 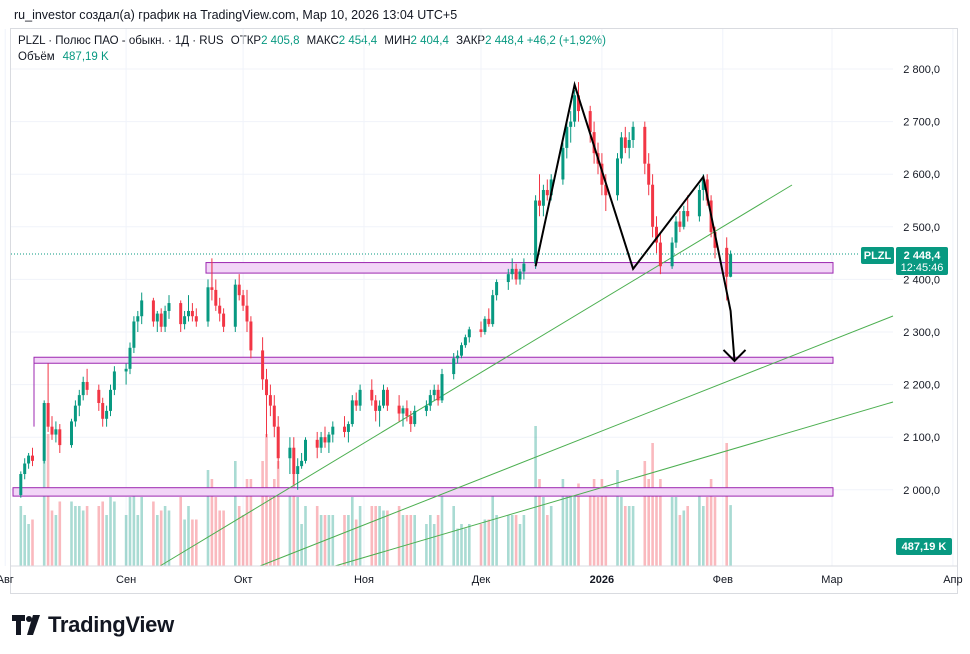 What do you see at coordinates (734, 356) in the screenshot?
I see `down-arrow-head` at bounding box center [734, 356].